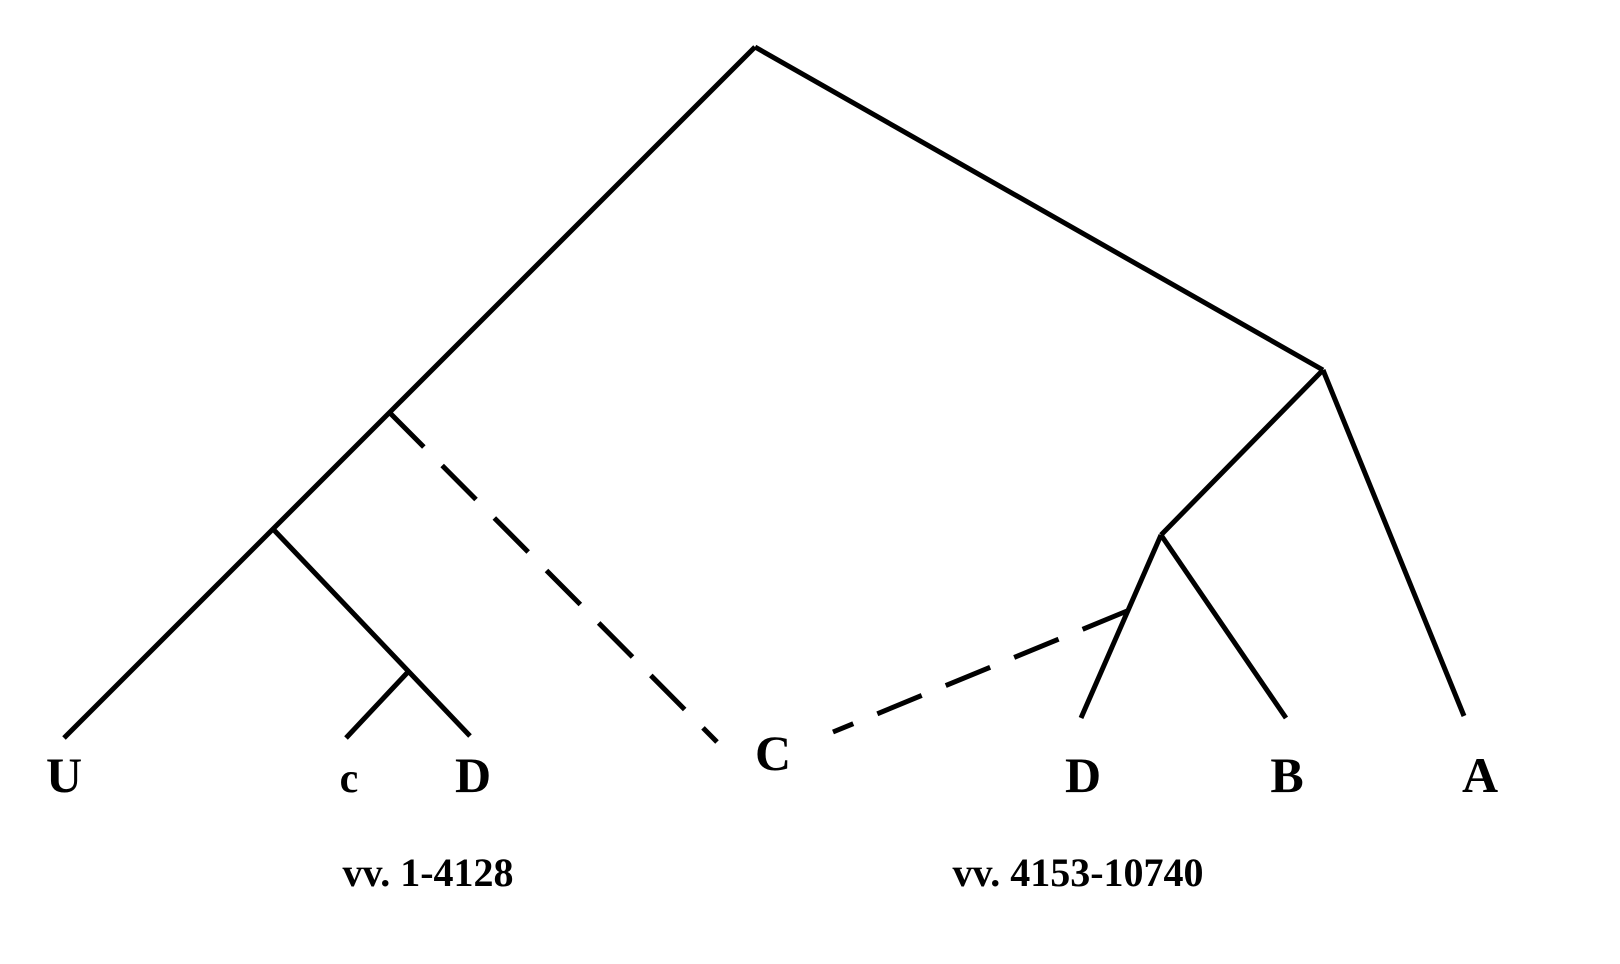 This screenshot has width=1620, height=964. Describe the element at coordinates (772, 872) in the screenshot. I see `section-labels: vv. 1-4128 vv. 4153-10740` at that location.